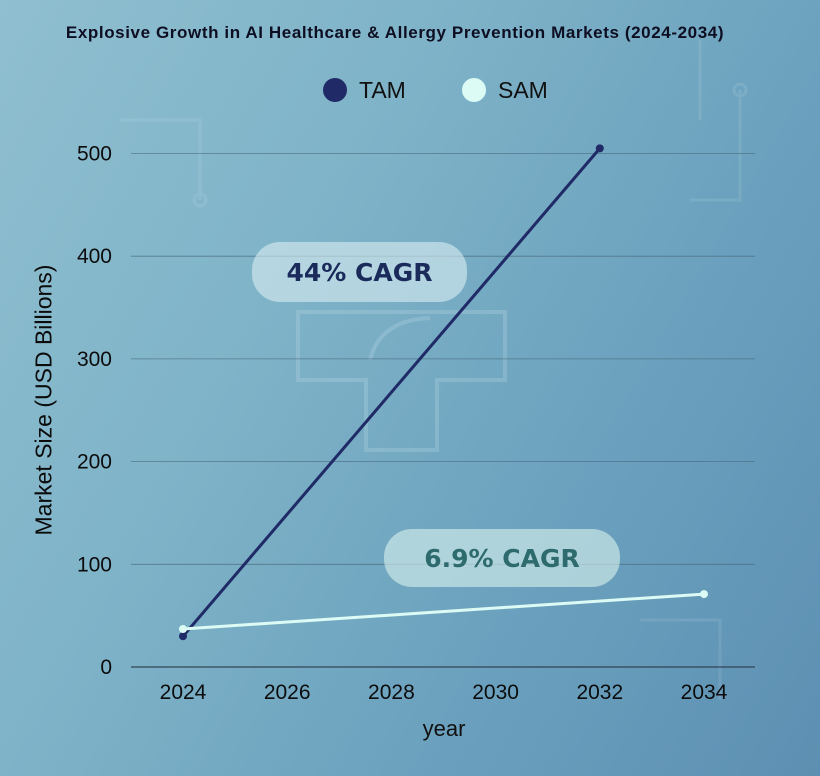 The width and height of the screenshot is (820, 776). What do you see at coordinates (382, 89) in the screenshot?
I see `legend-label-tam: TAM` at bounding box center [382, 89].